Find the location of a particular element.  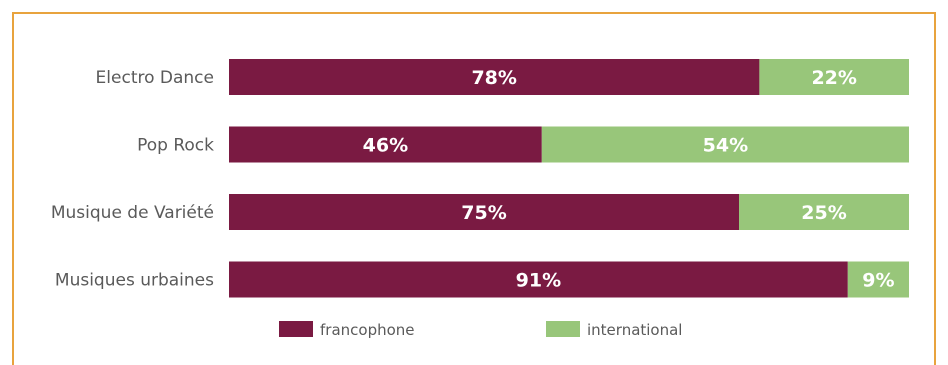

value-label-international-electro-dance: 22% is located at coordinates (833, 78).